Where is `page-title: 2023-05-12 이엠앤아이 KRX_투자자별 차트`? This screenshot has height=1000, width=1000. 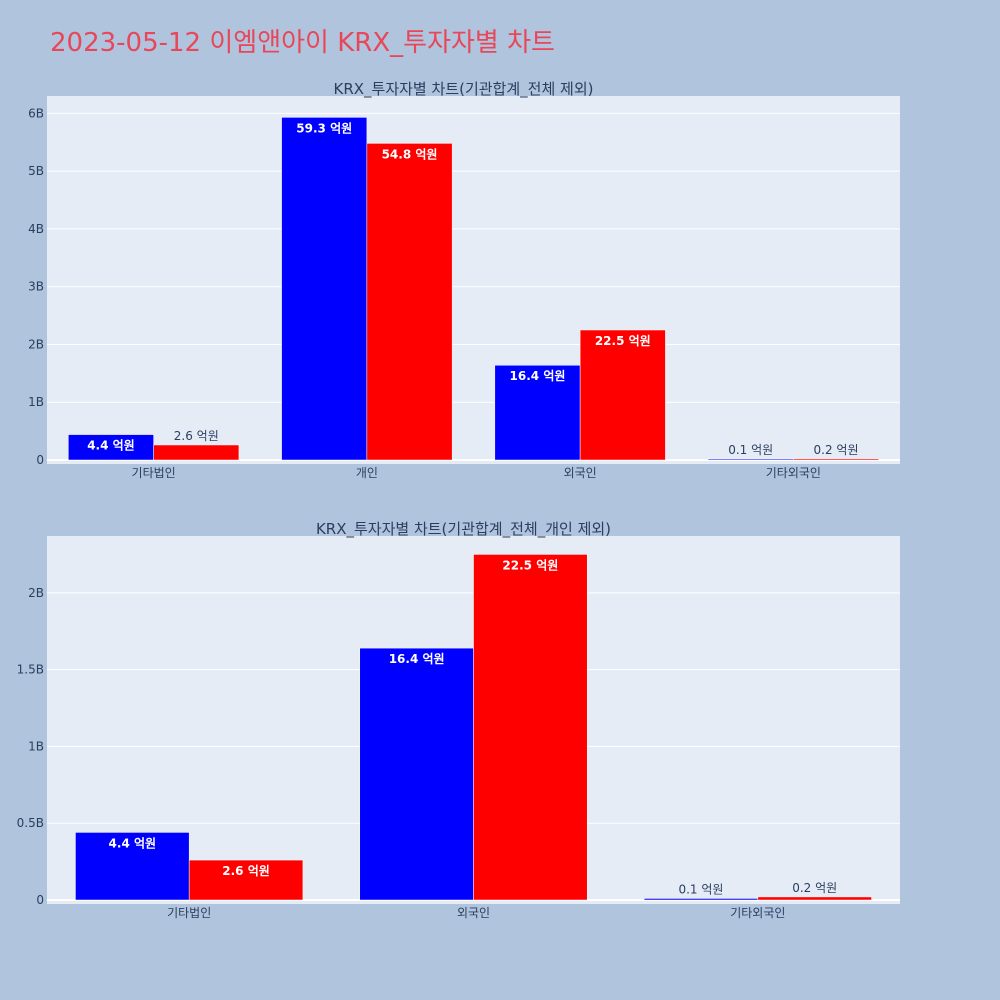
page-title: 2023-05-12 이엠앤아이 KRX_투자자별 차트 is located at coordinates (302, 43).